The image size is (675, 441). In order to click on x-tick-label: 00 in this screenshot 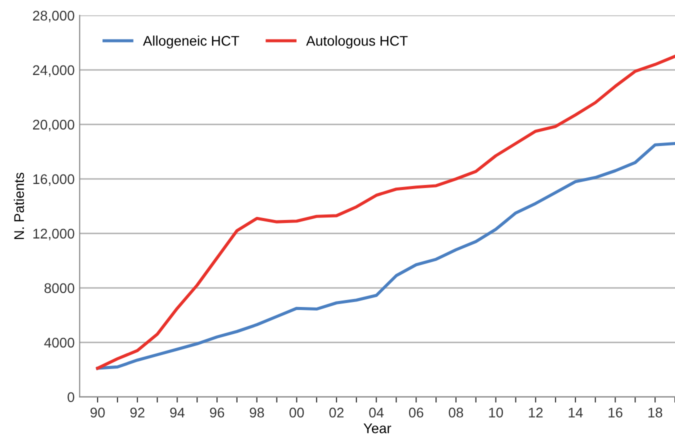, I will do `click(297, 413)`.